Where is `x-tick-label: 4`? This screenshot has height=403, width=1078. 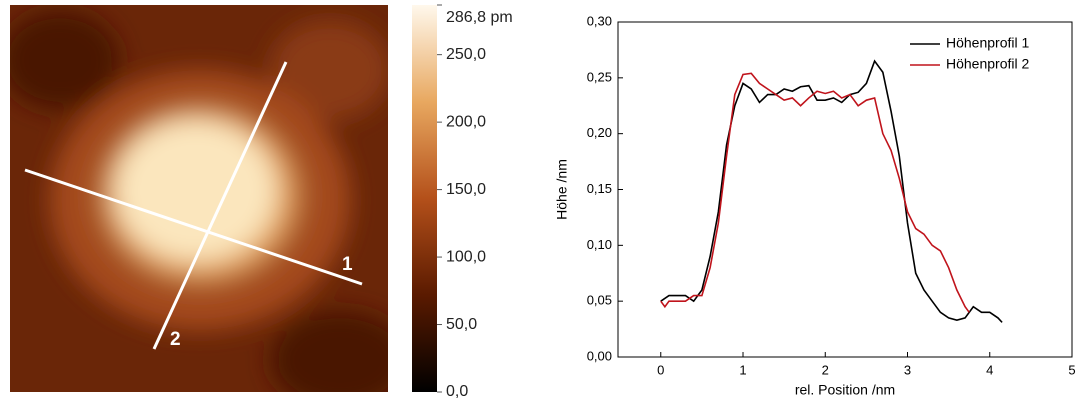
x-tick-label: 4 is located at coordinates (989, 369).